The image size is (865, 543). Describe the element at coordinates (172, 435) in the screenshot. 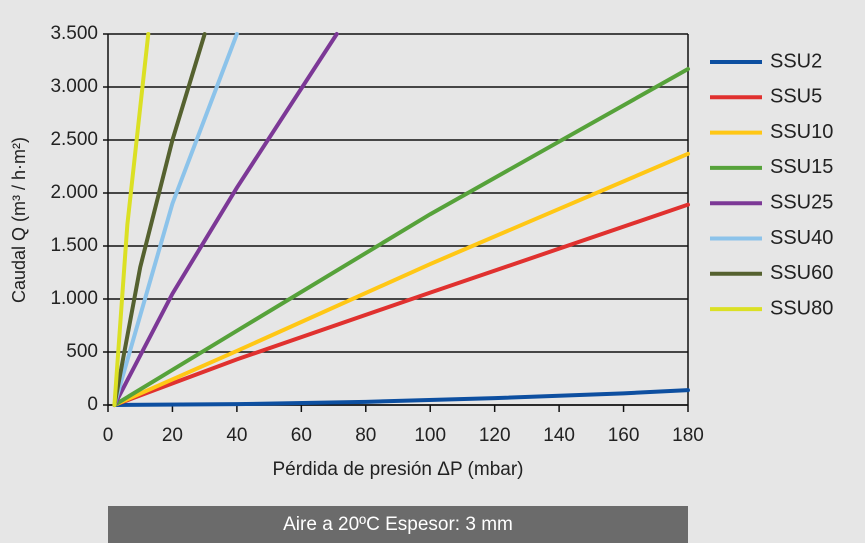

I see `x-tick-label: 20` at that location.